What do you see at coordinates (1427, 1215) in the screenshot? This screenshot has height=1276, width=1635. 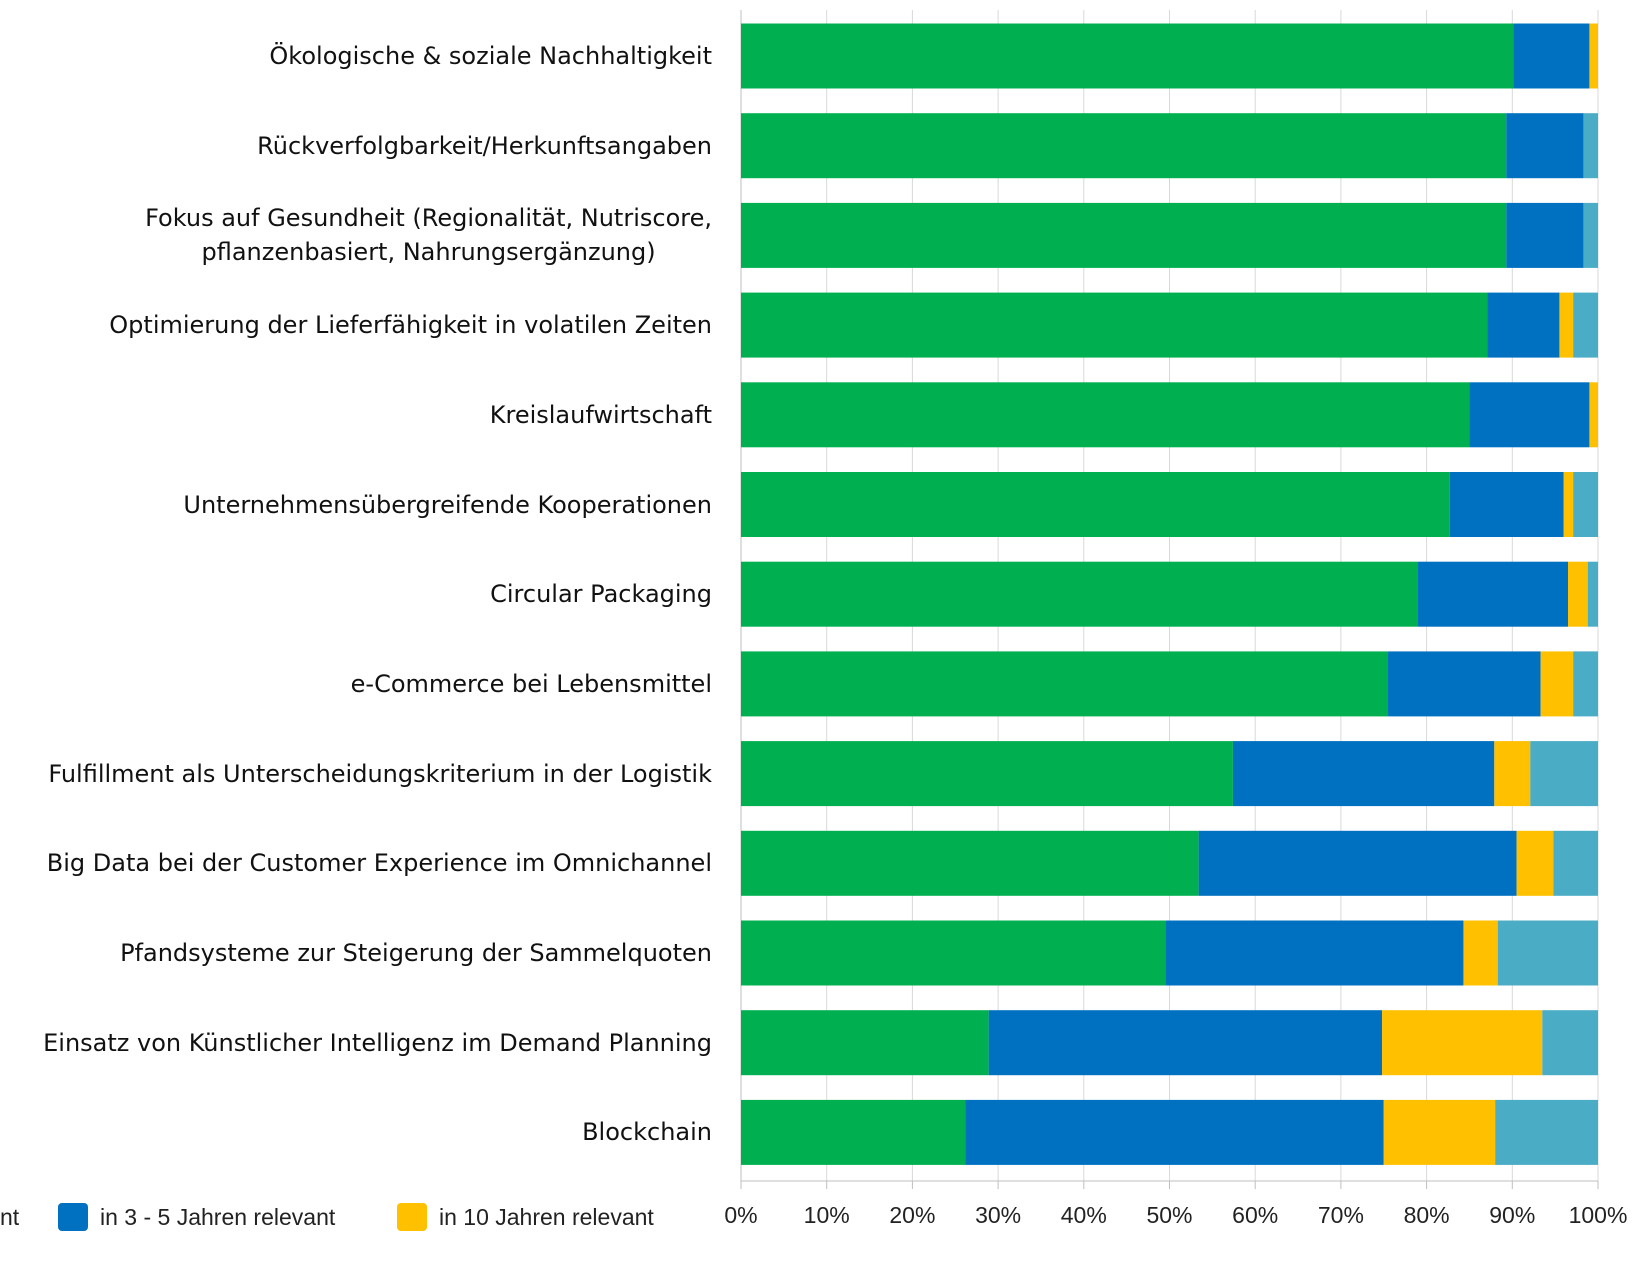 I see `x-tick-label: 80%` at bounding box center [1427, 1215].